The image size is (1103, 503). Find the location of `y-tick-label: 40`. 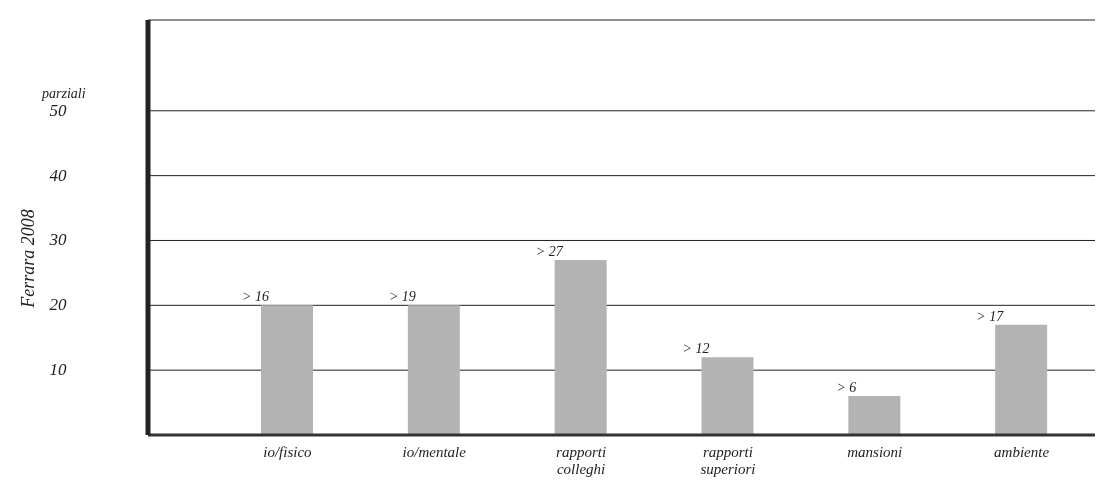

y-tick-label: 40 is located at coordinates (58, 175).